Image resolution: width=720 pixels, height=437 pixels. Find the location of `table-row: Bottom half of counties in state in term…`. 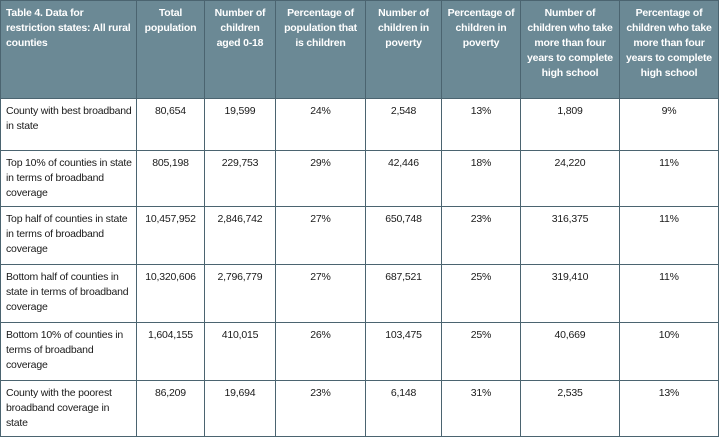

table-row: Bottom half of counties in state in term… is located at coordinates (359, 293).